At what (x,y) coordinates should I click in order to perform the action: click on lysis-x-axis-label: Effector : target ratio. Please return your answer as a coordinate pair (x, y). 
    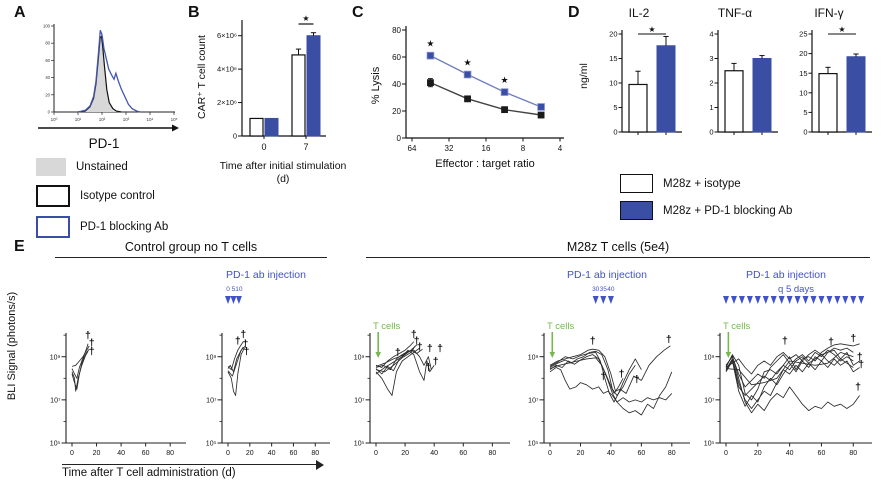
    Looking at the image, I should click on (485, 164).